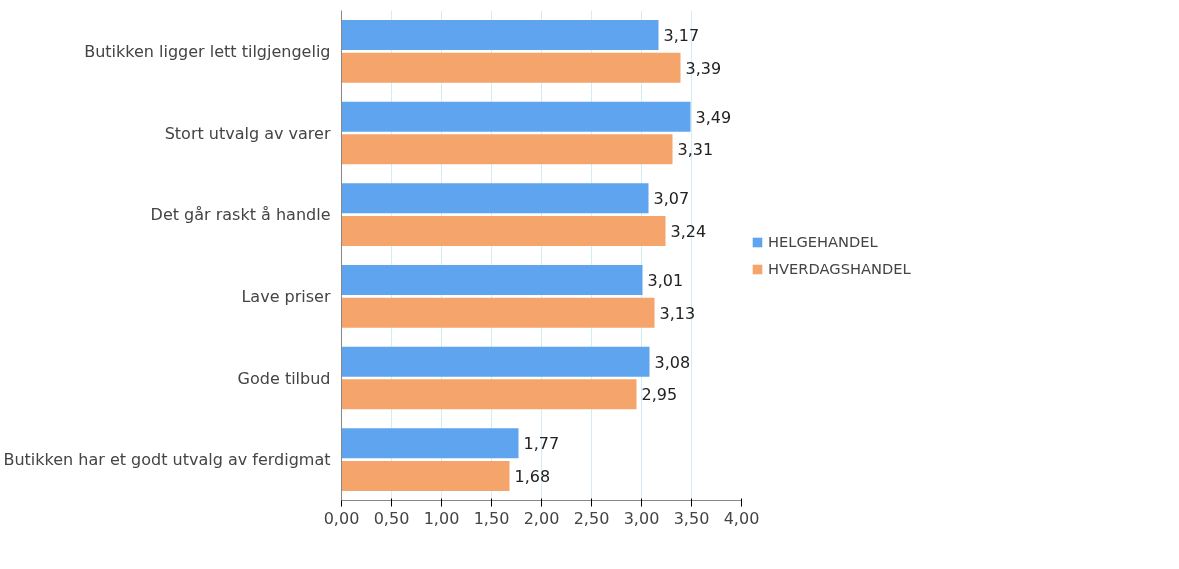 The image size is (1179, 569). I want to click on data-label: 3,01, so click(665, 280).